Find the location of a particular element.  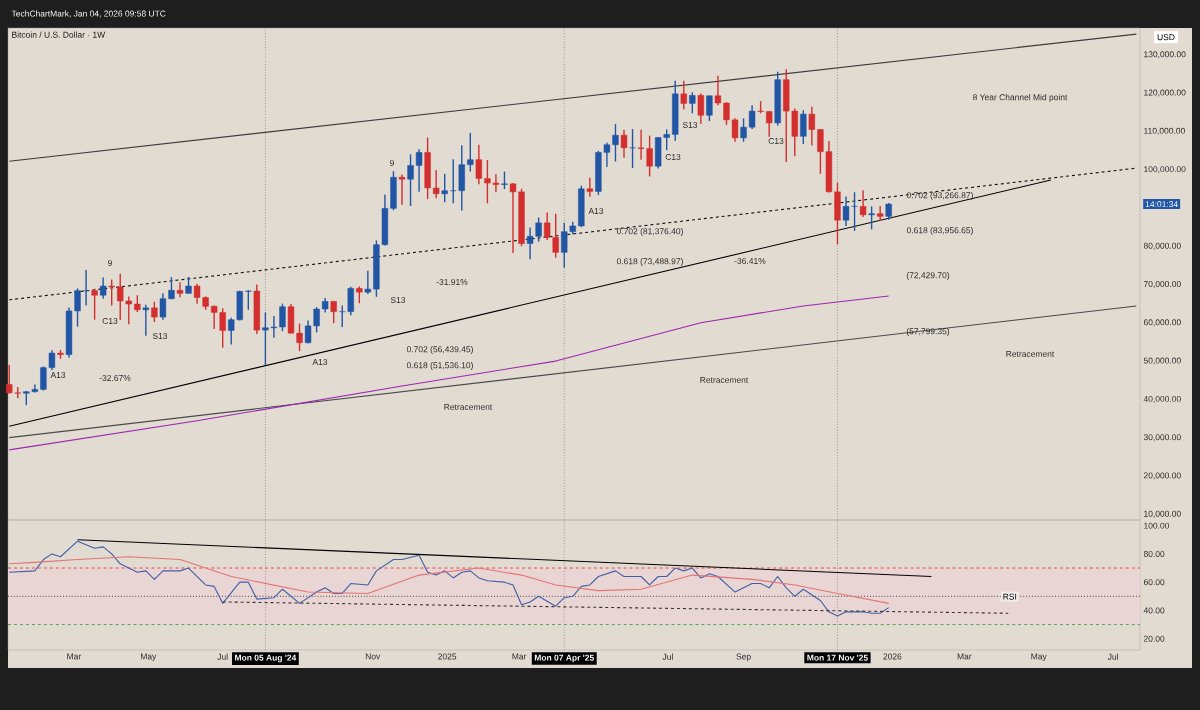

annotation: 8 Year Channel Mid point is located at coordinates (1020, 98).